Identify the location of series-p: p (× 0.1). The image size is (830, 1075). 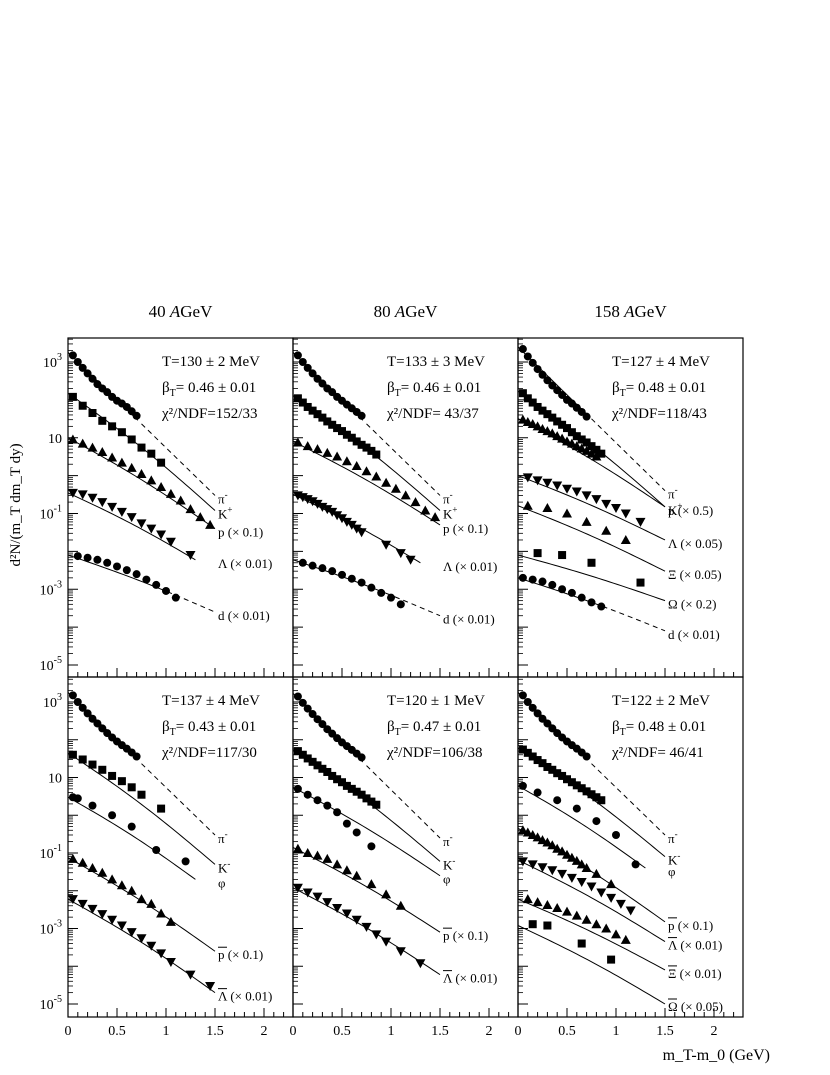
(390, 486).